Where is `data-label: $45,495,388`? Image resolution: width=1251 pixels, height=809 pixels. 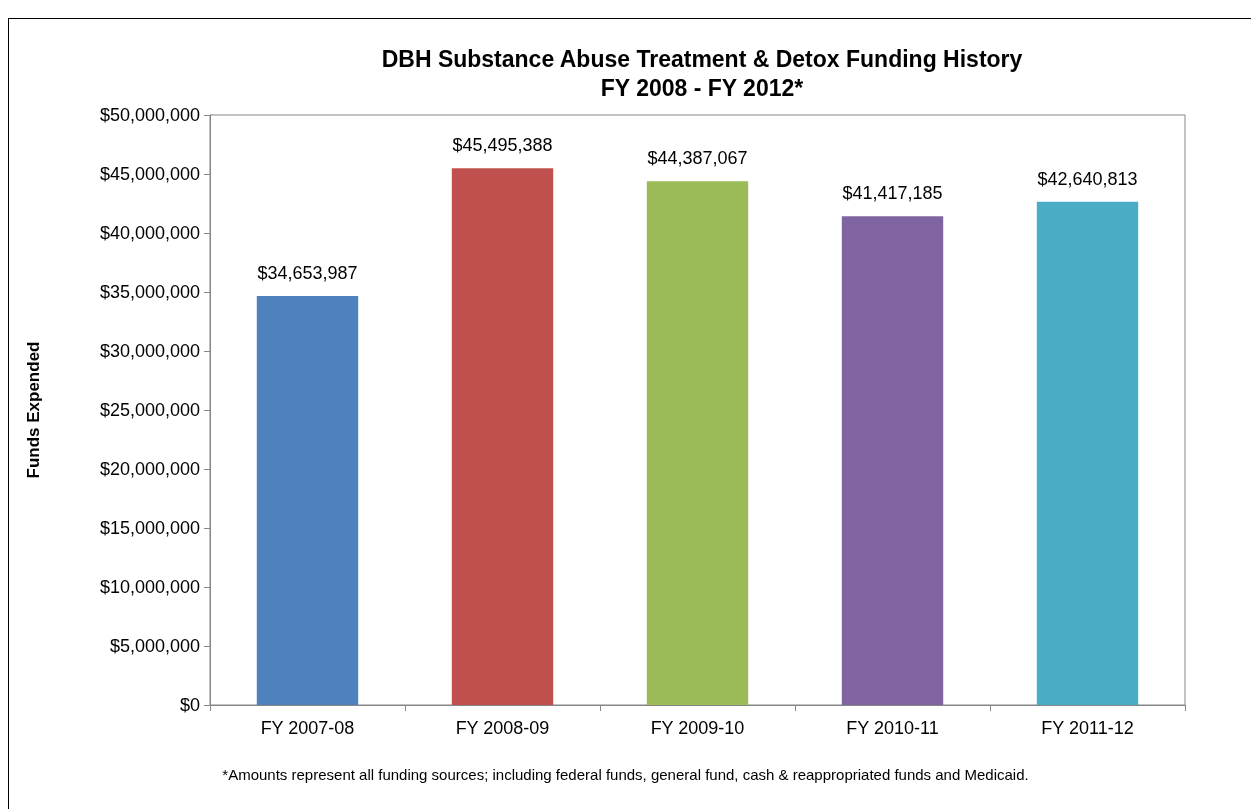
data-label: $45,495,388 is located at coordinates (502, 145).